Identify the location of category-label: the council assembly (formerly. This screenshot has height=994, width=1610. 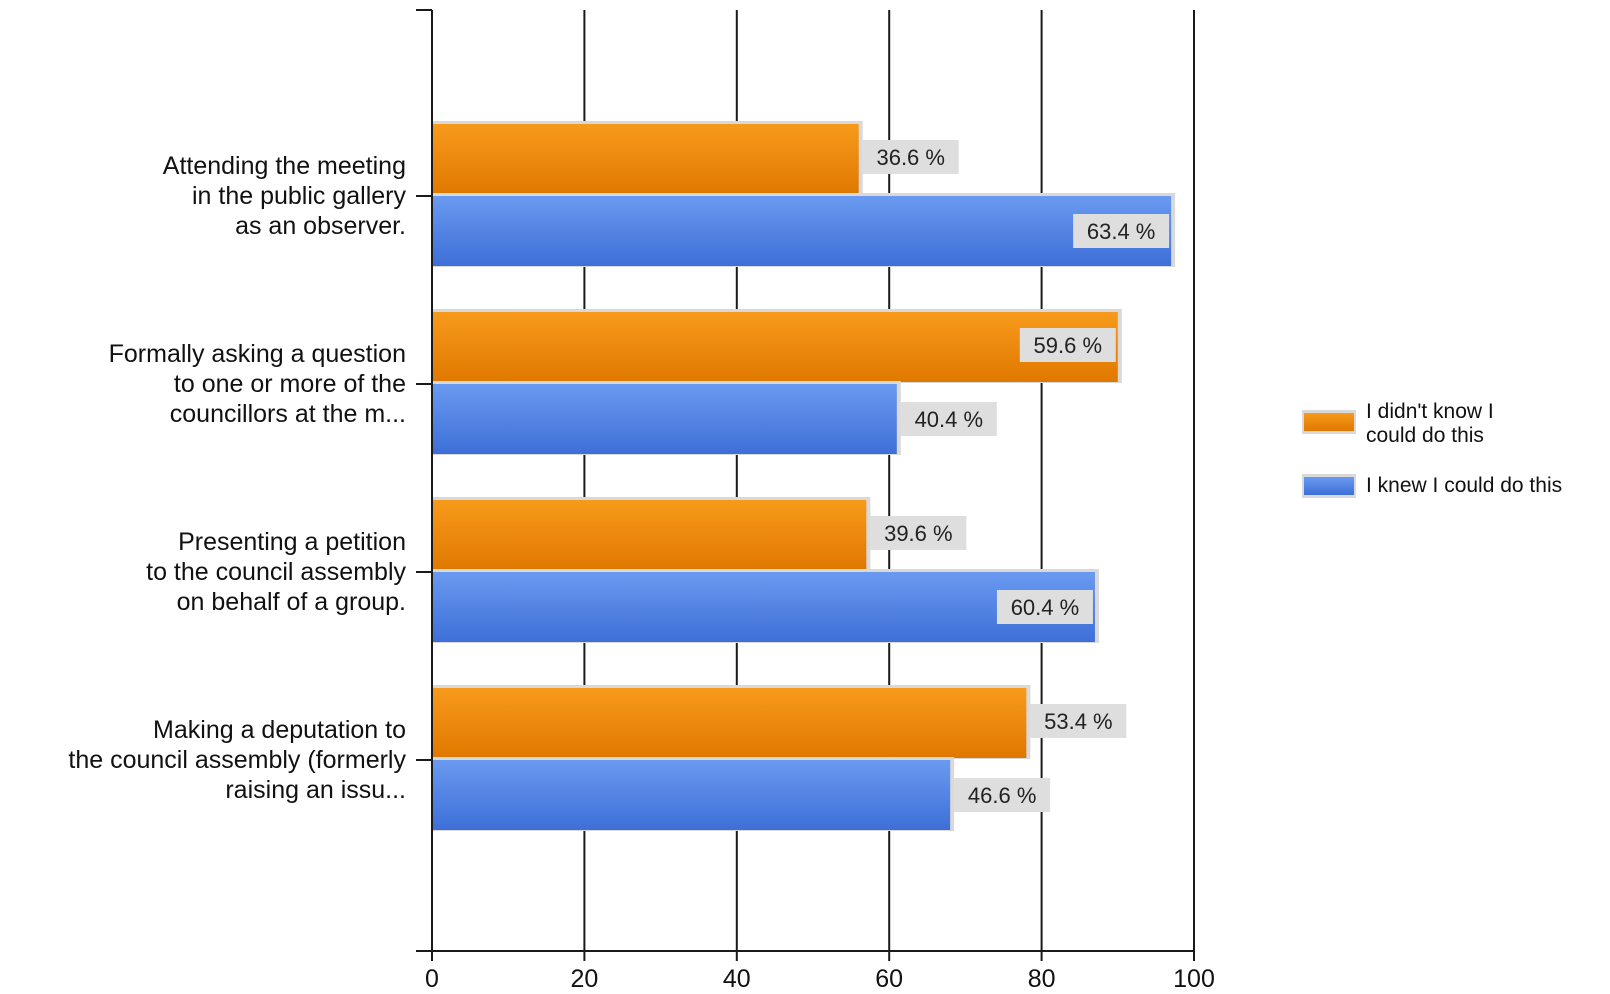
(237, 760).